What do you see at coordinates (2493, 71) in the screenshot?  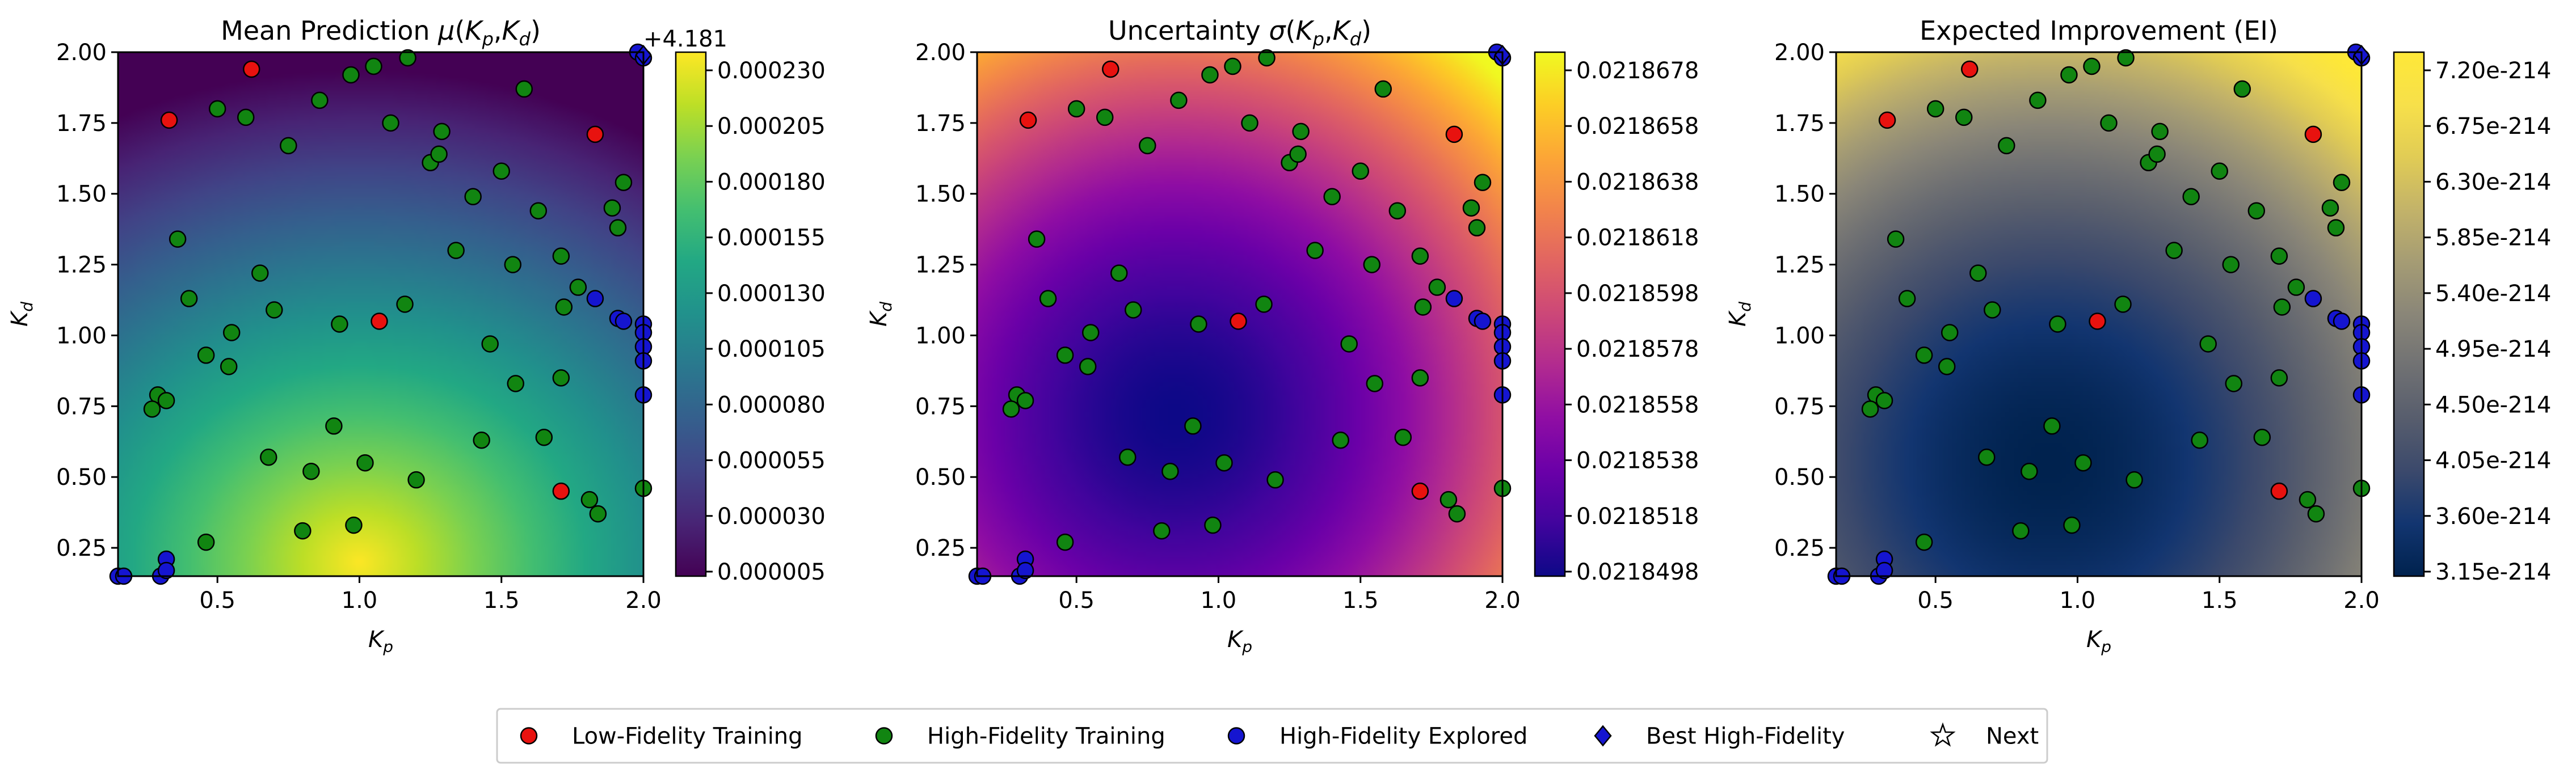 I see `colorbar-tick-label: 7.20e-214` at bounding box center [2493, 71].